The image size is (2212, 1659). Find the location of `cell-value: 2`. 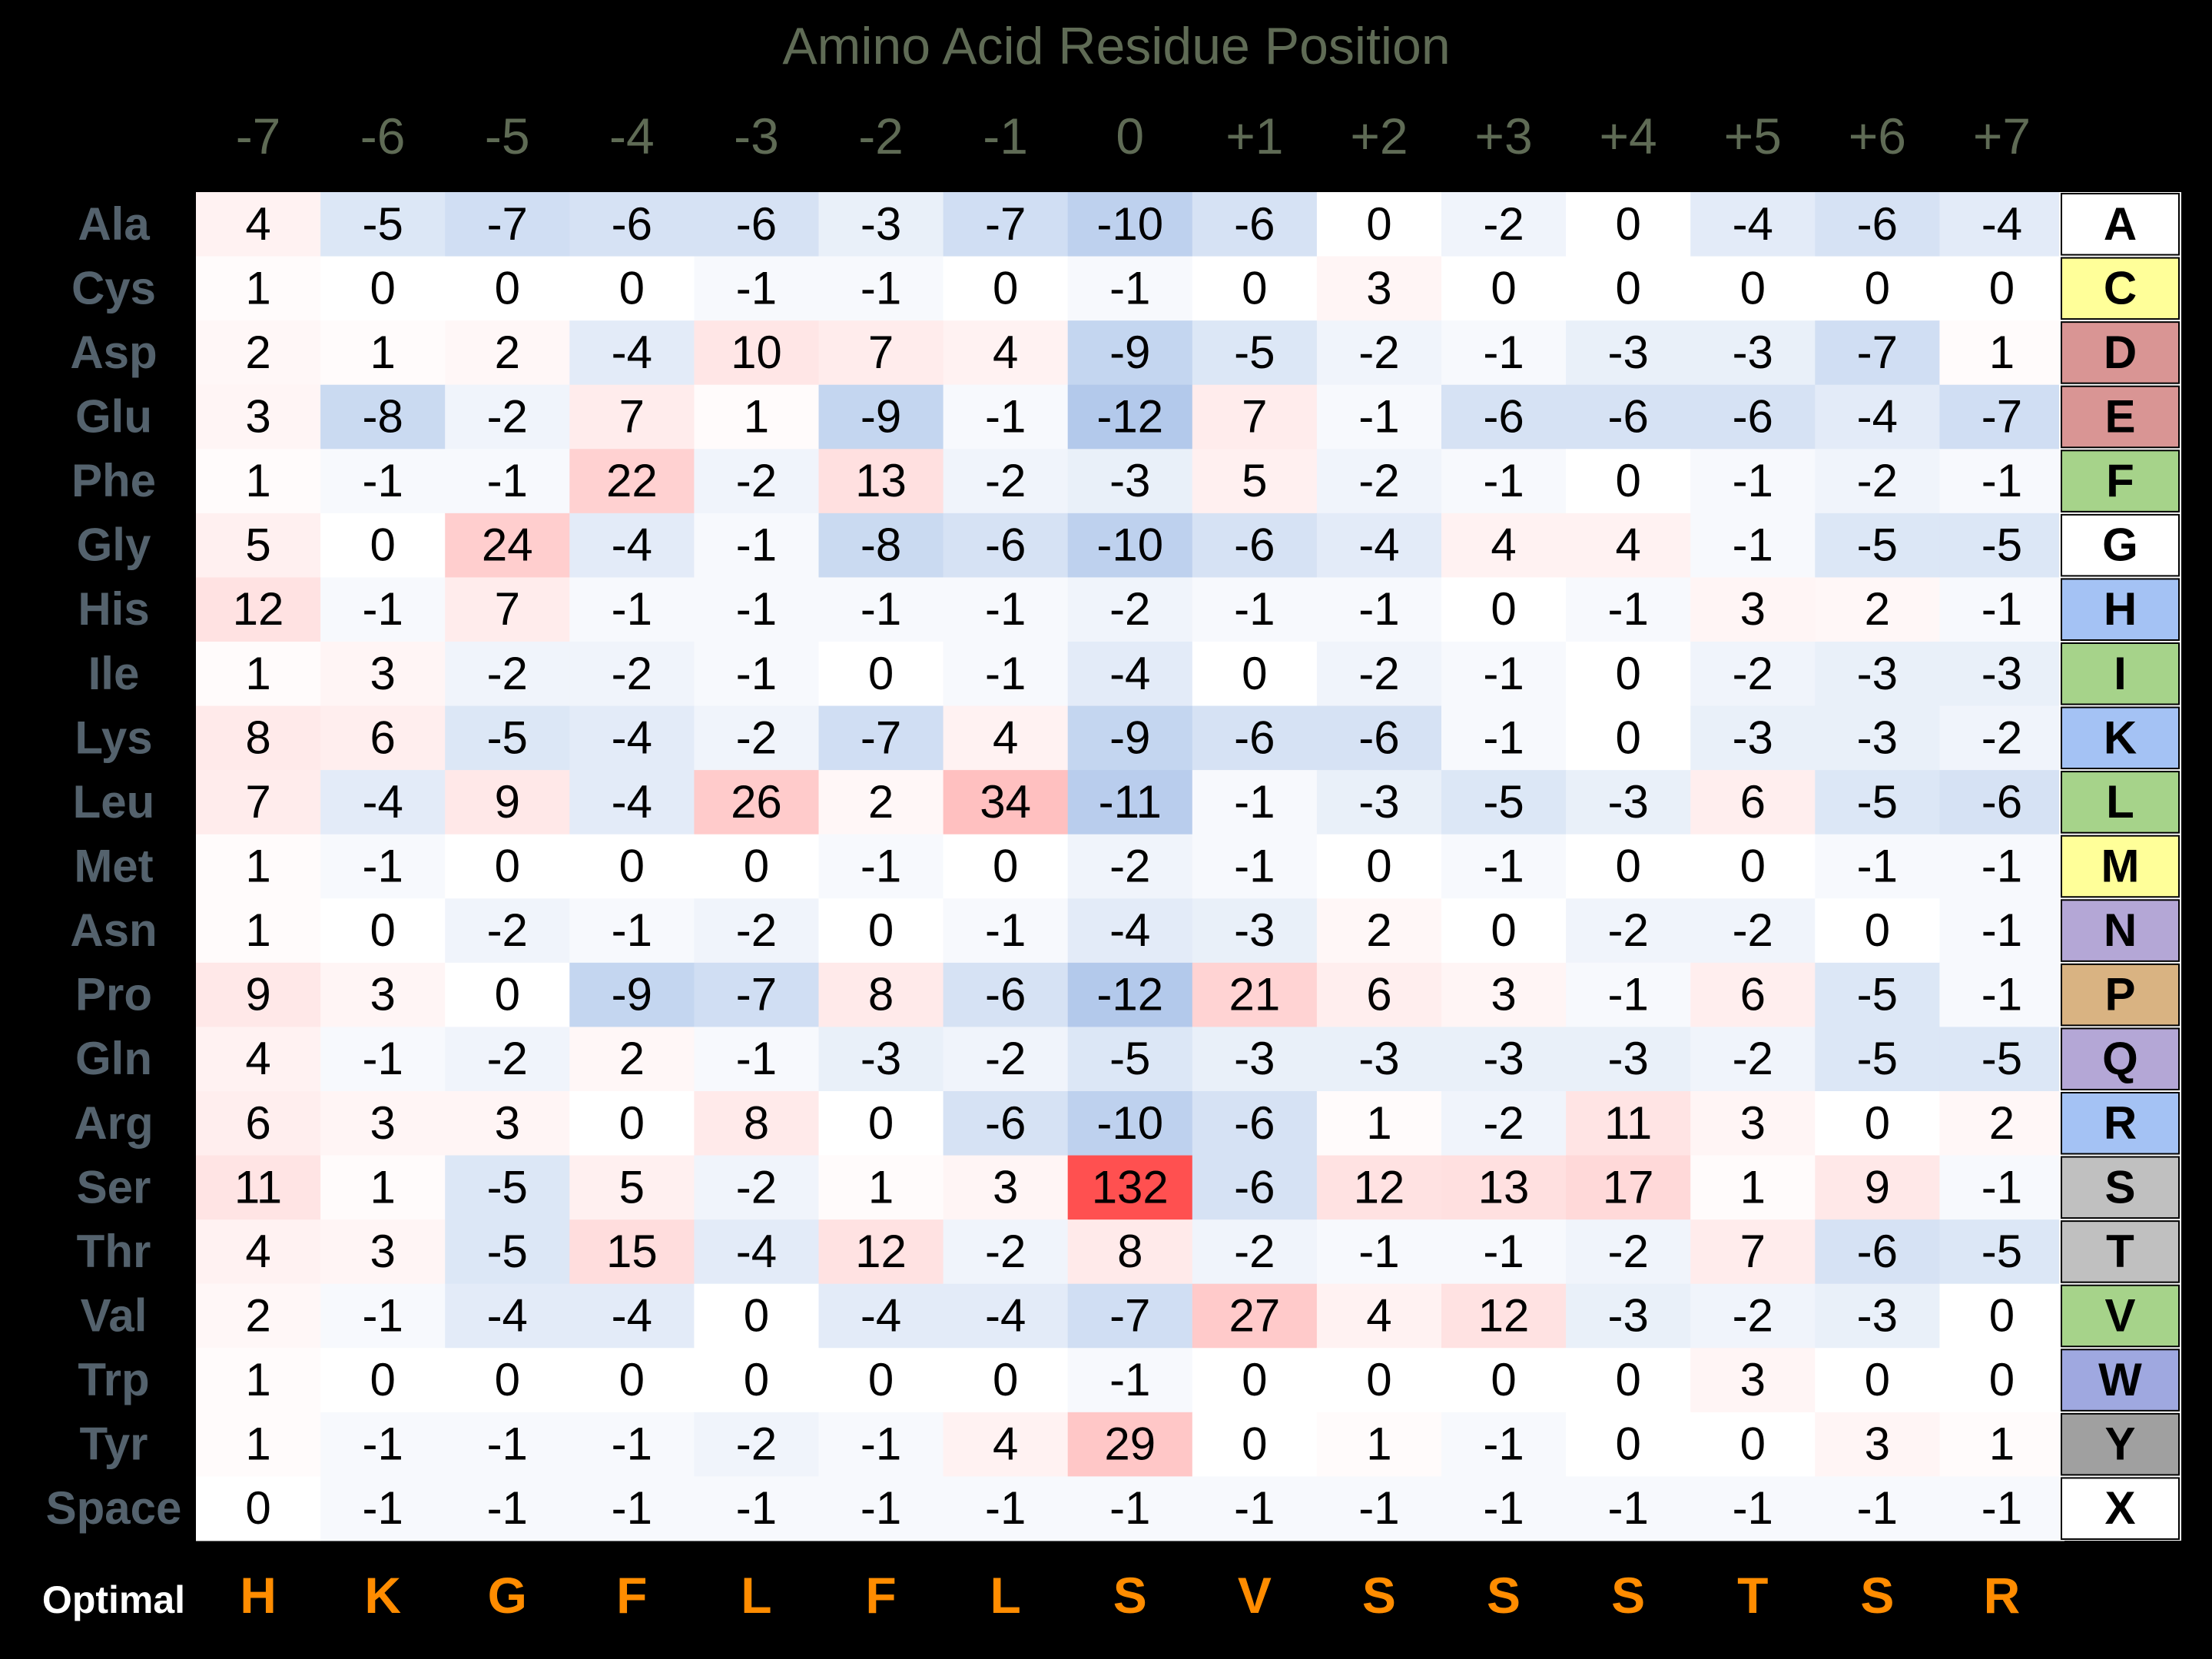

cell-value: 2 is located at coordinates (632, 1058).